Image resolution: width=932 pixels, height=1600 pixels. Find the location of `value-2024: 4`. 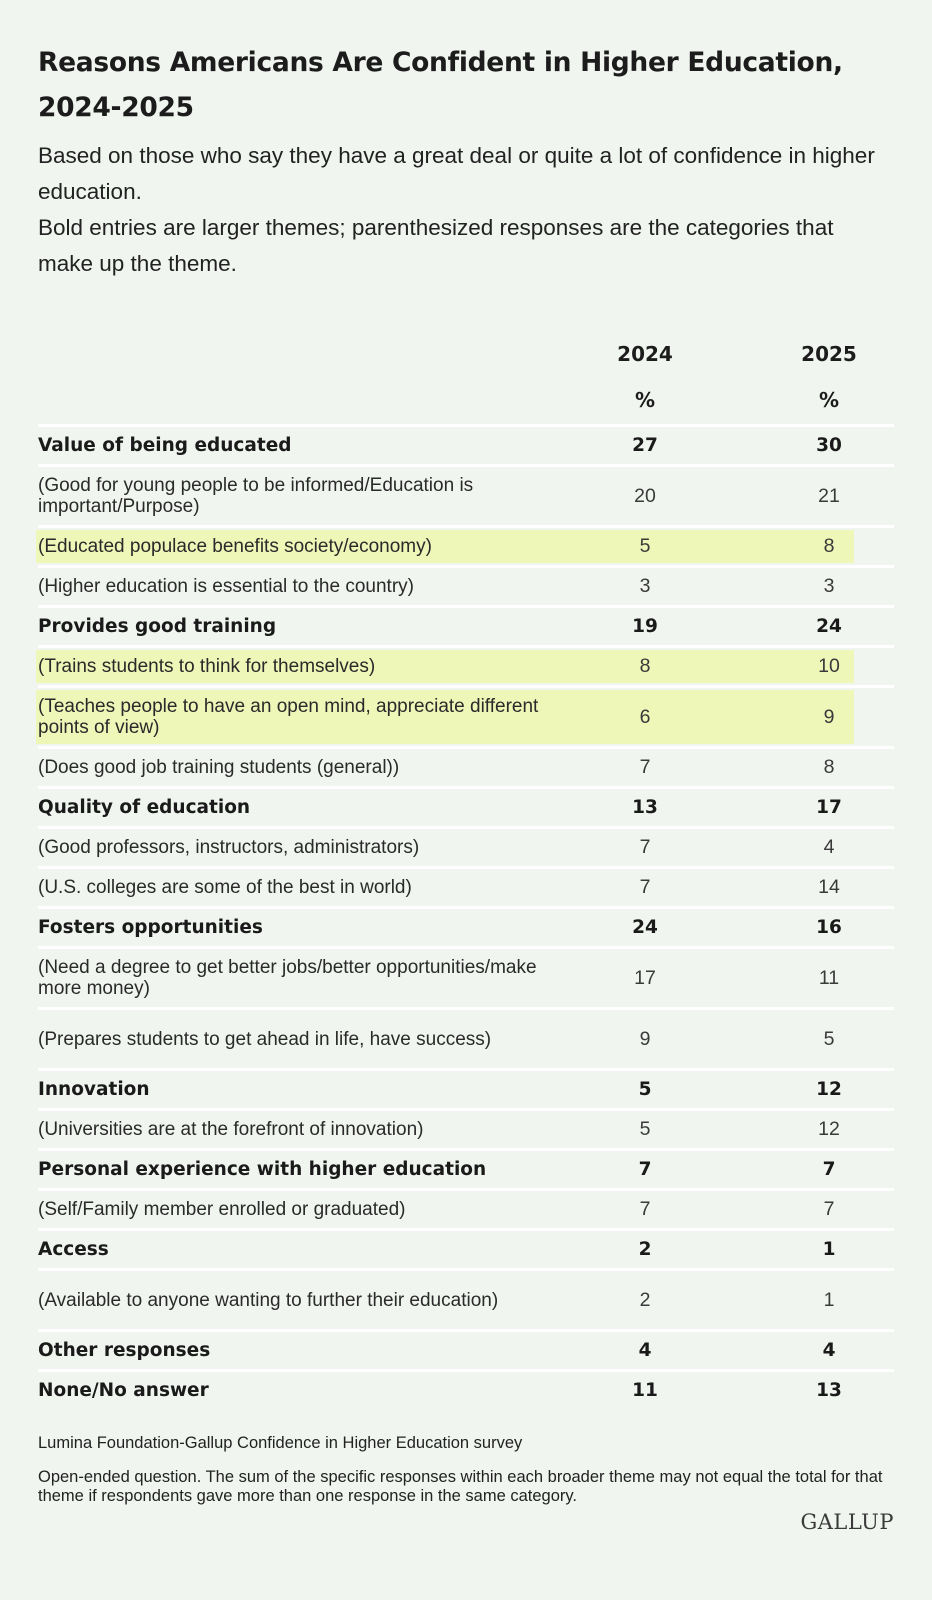

value-2024: 4 is located at coordinates (645, 1350).